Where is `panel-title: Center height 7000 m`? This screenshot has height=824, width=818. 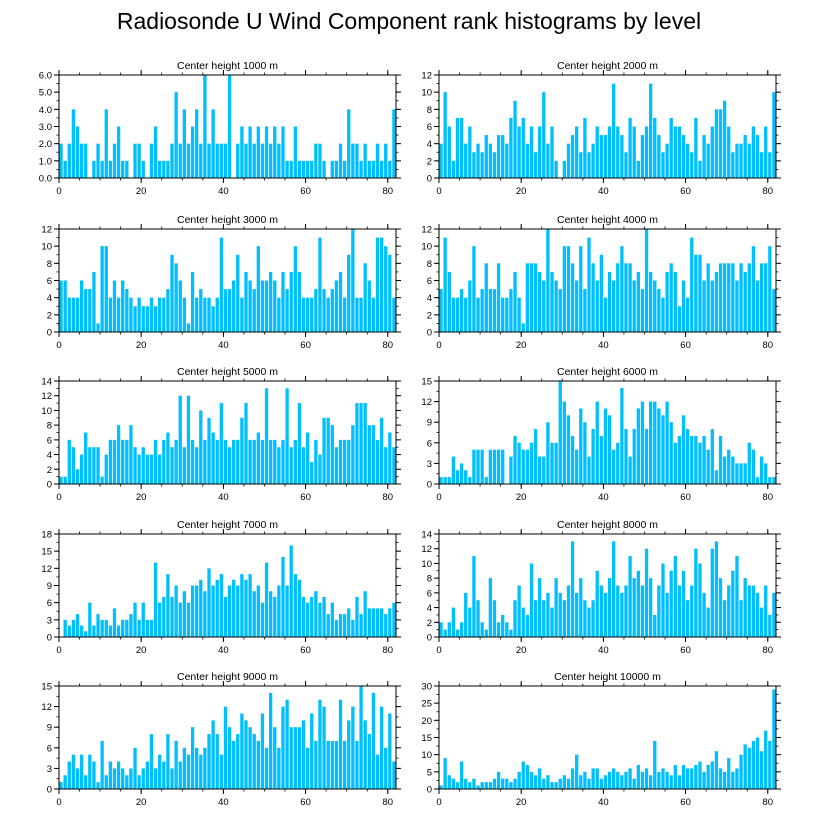
panel-title: Center height 7000 m is located at coordinates (227, 525).